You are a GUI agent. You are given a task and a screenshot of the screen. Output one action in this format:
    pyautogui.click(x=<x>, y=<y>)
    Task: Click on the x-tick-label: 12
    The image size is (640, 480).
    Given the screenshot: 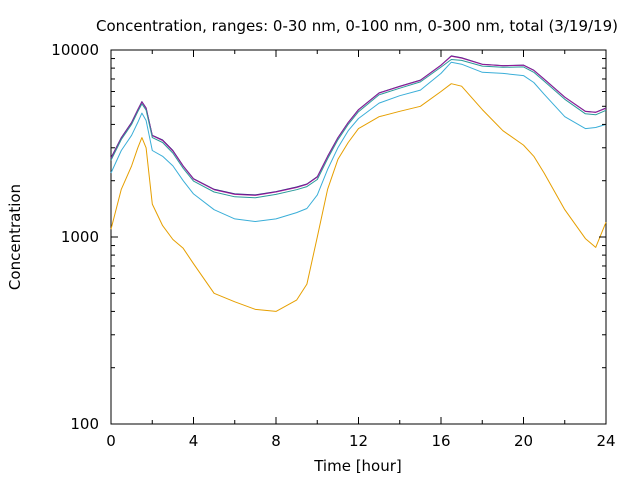 What is the action you would take?
    pyautogui.click(x=358, y=441)
    